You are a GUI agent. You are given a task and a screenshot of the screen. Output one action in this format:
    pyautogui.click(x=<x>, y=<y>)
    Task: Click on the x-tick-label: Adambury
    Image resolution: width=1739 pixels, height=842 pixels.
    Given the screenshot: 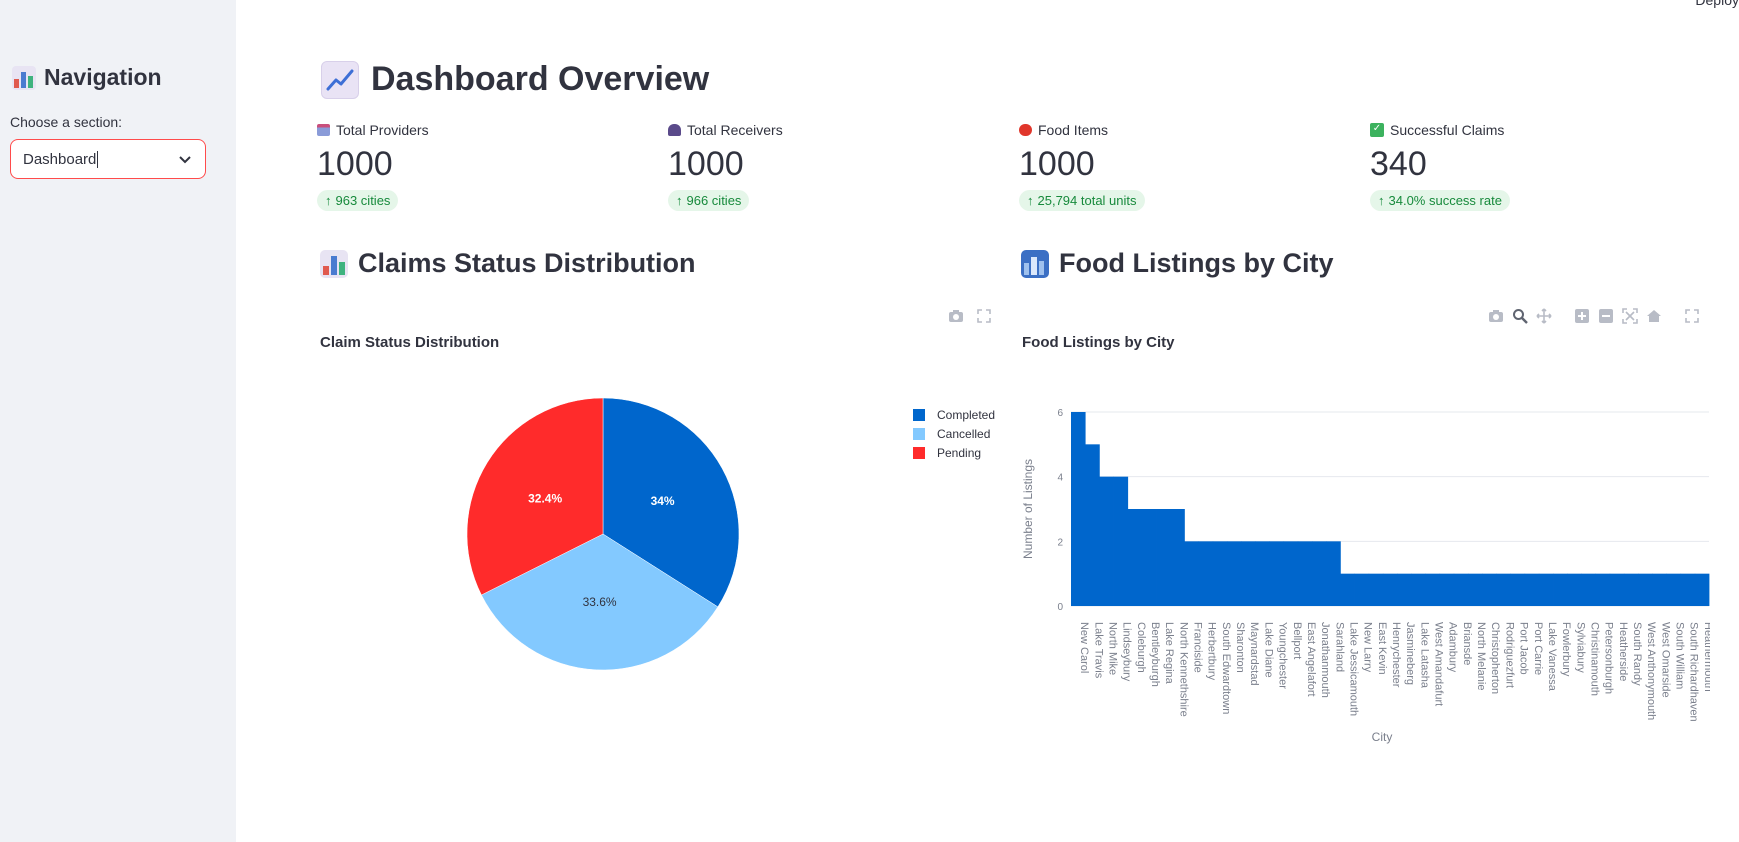 What is the action you would take?
    pyautogui.click(x=1453, y=647)
    